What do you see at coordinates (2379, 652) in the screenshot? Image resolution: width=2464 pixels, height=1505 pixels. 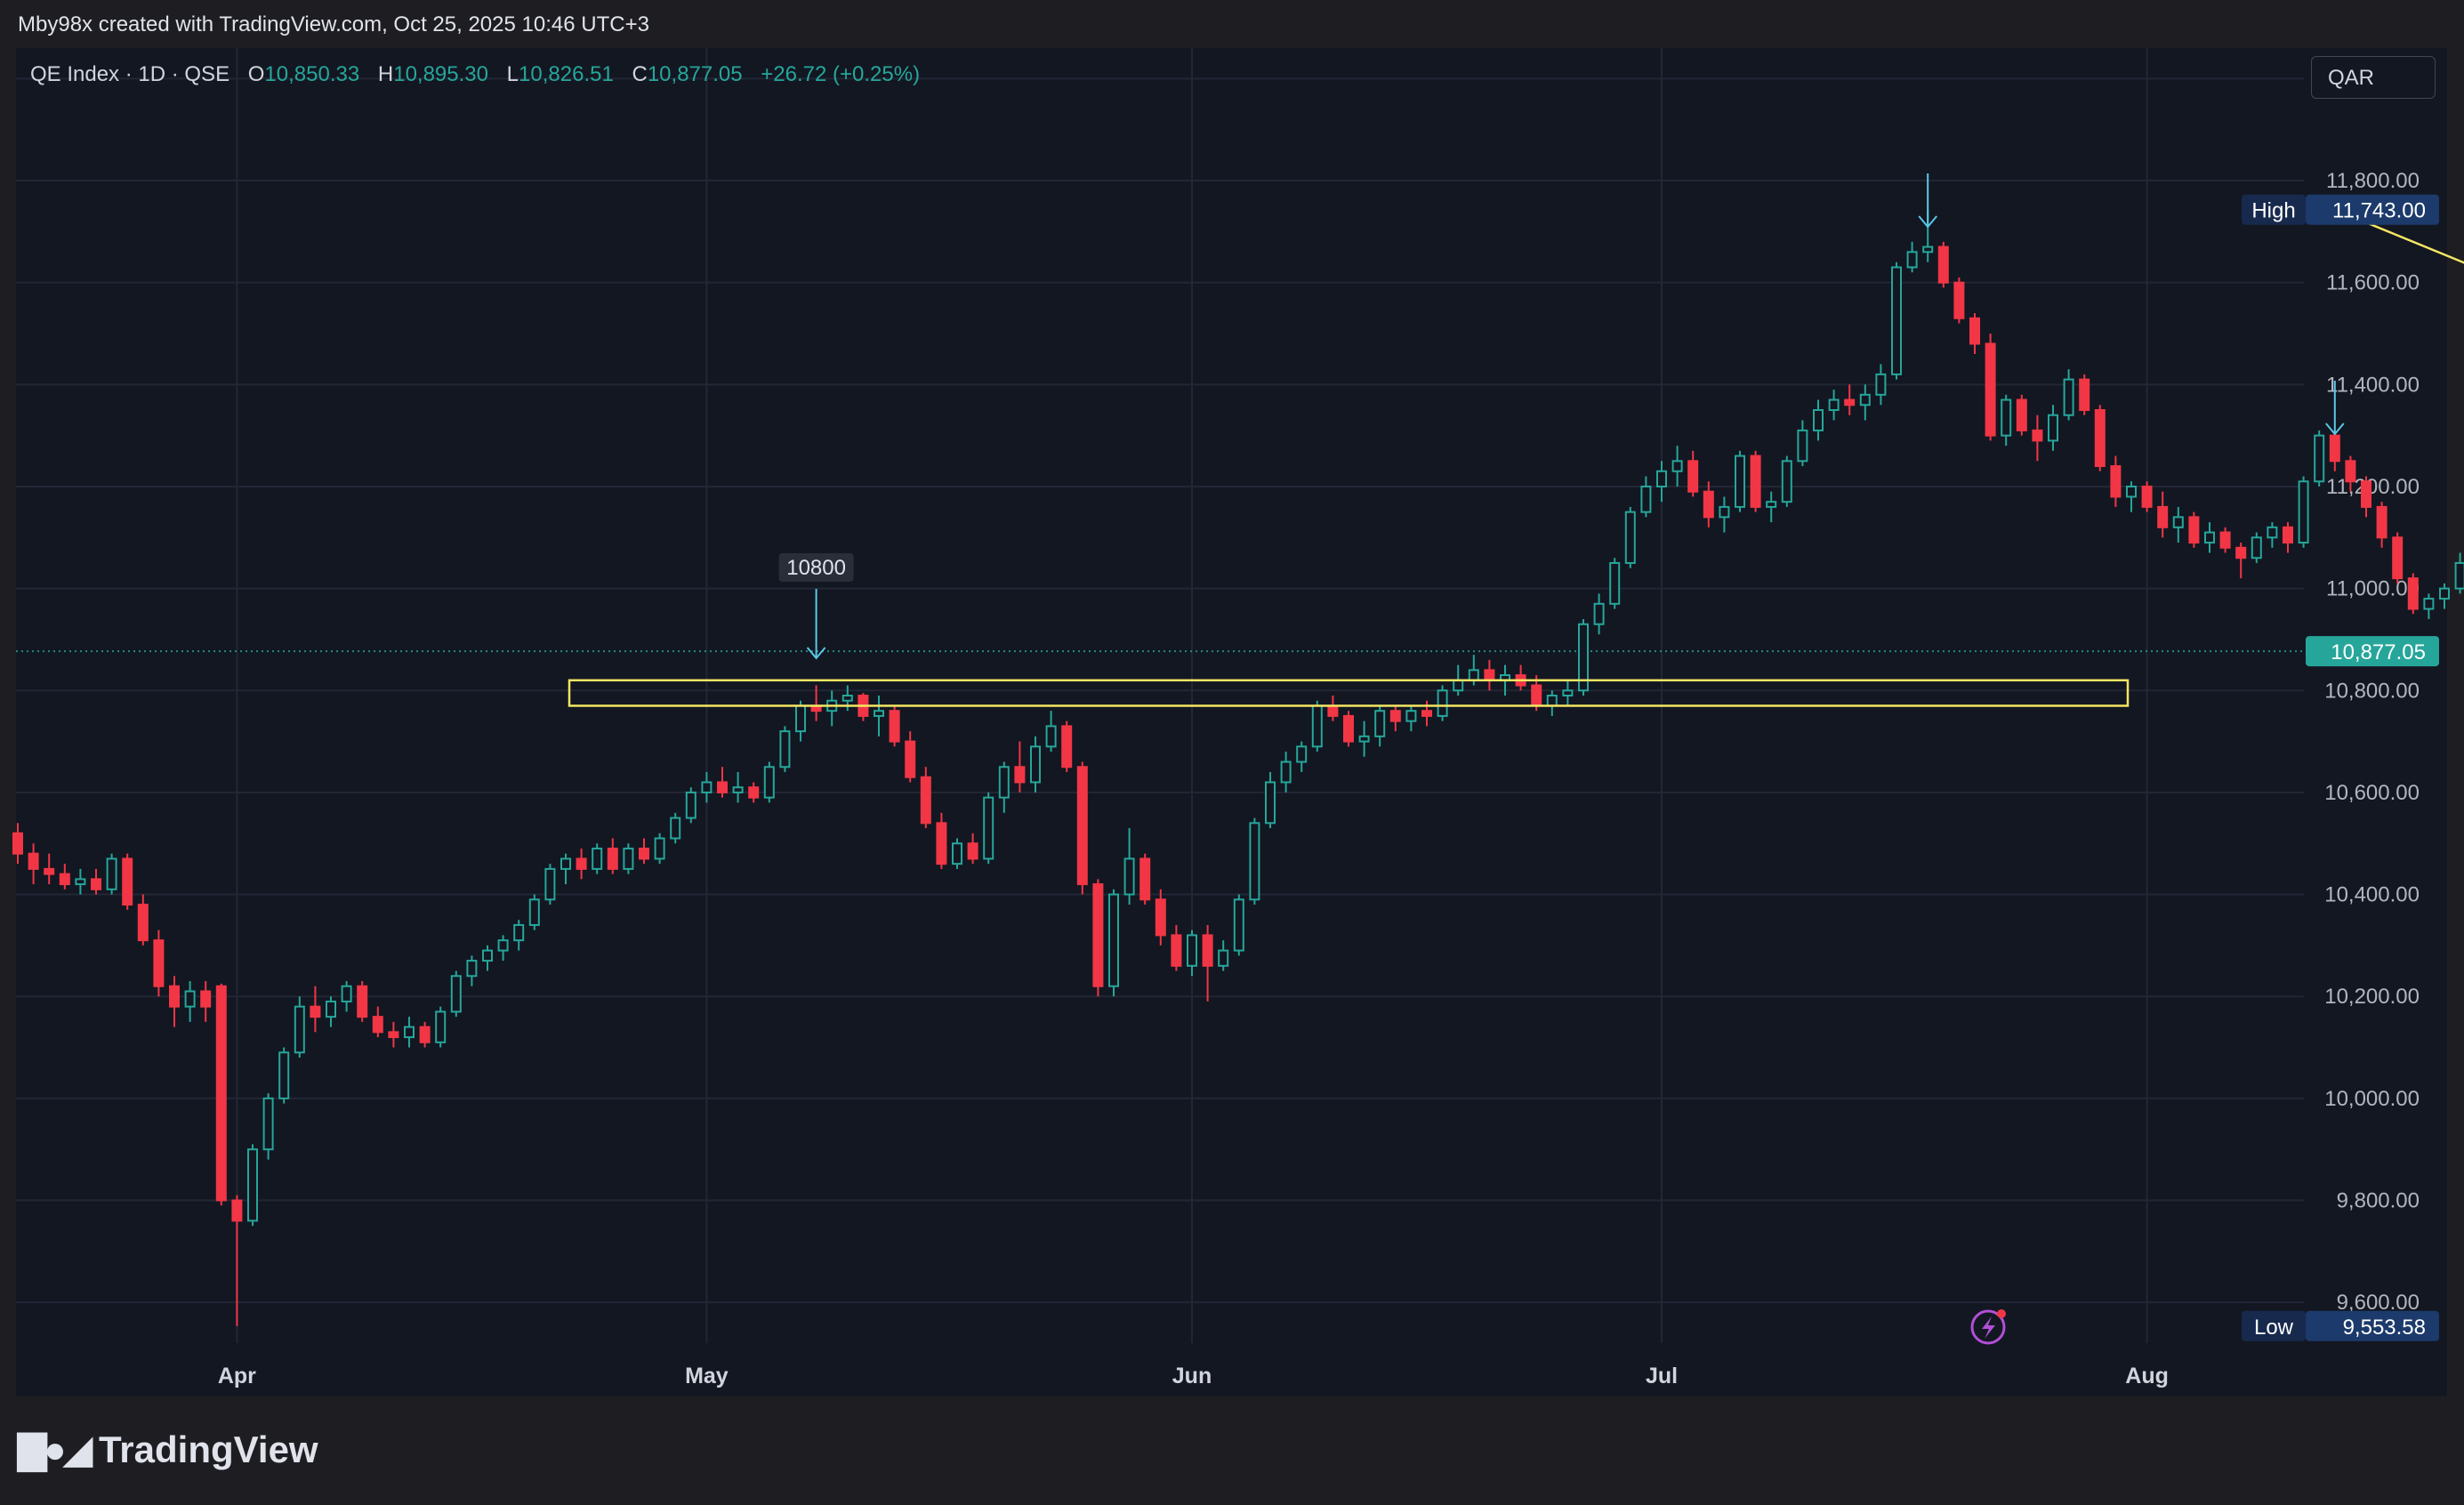 I see `badge-value: 10,877.05` at bounding box center [2379, 652].